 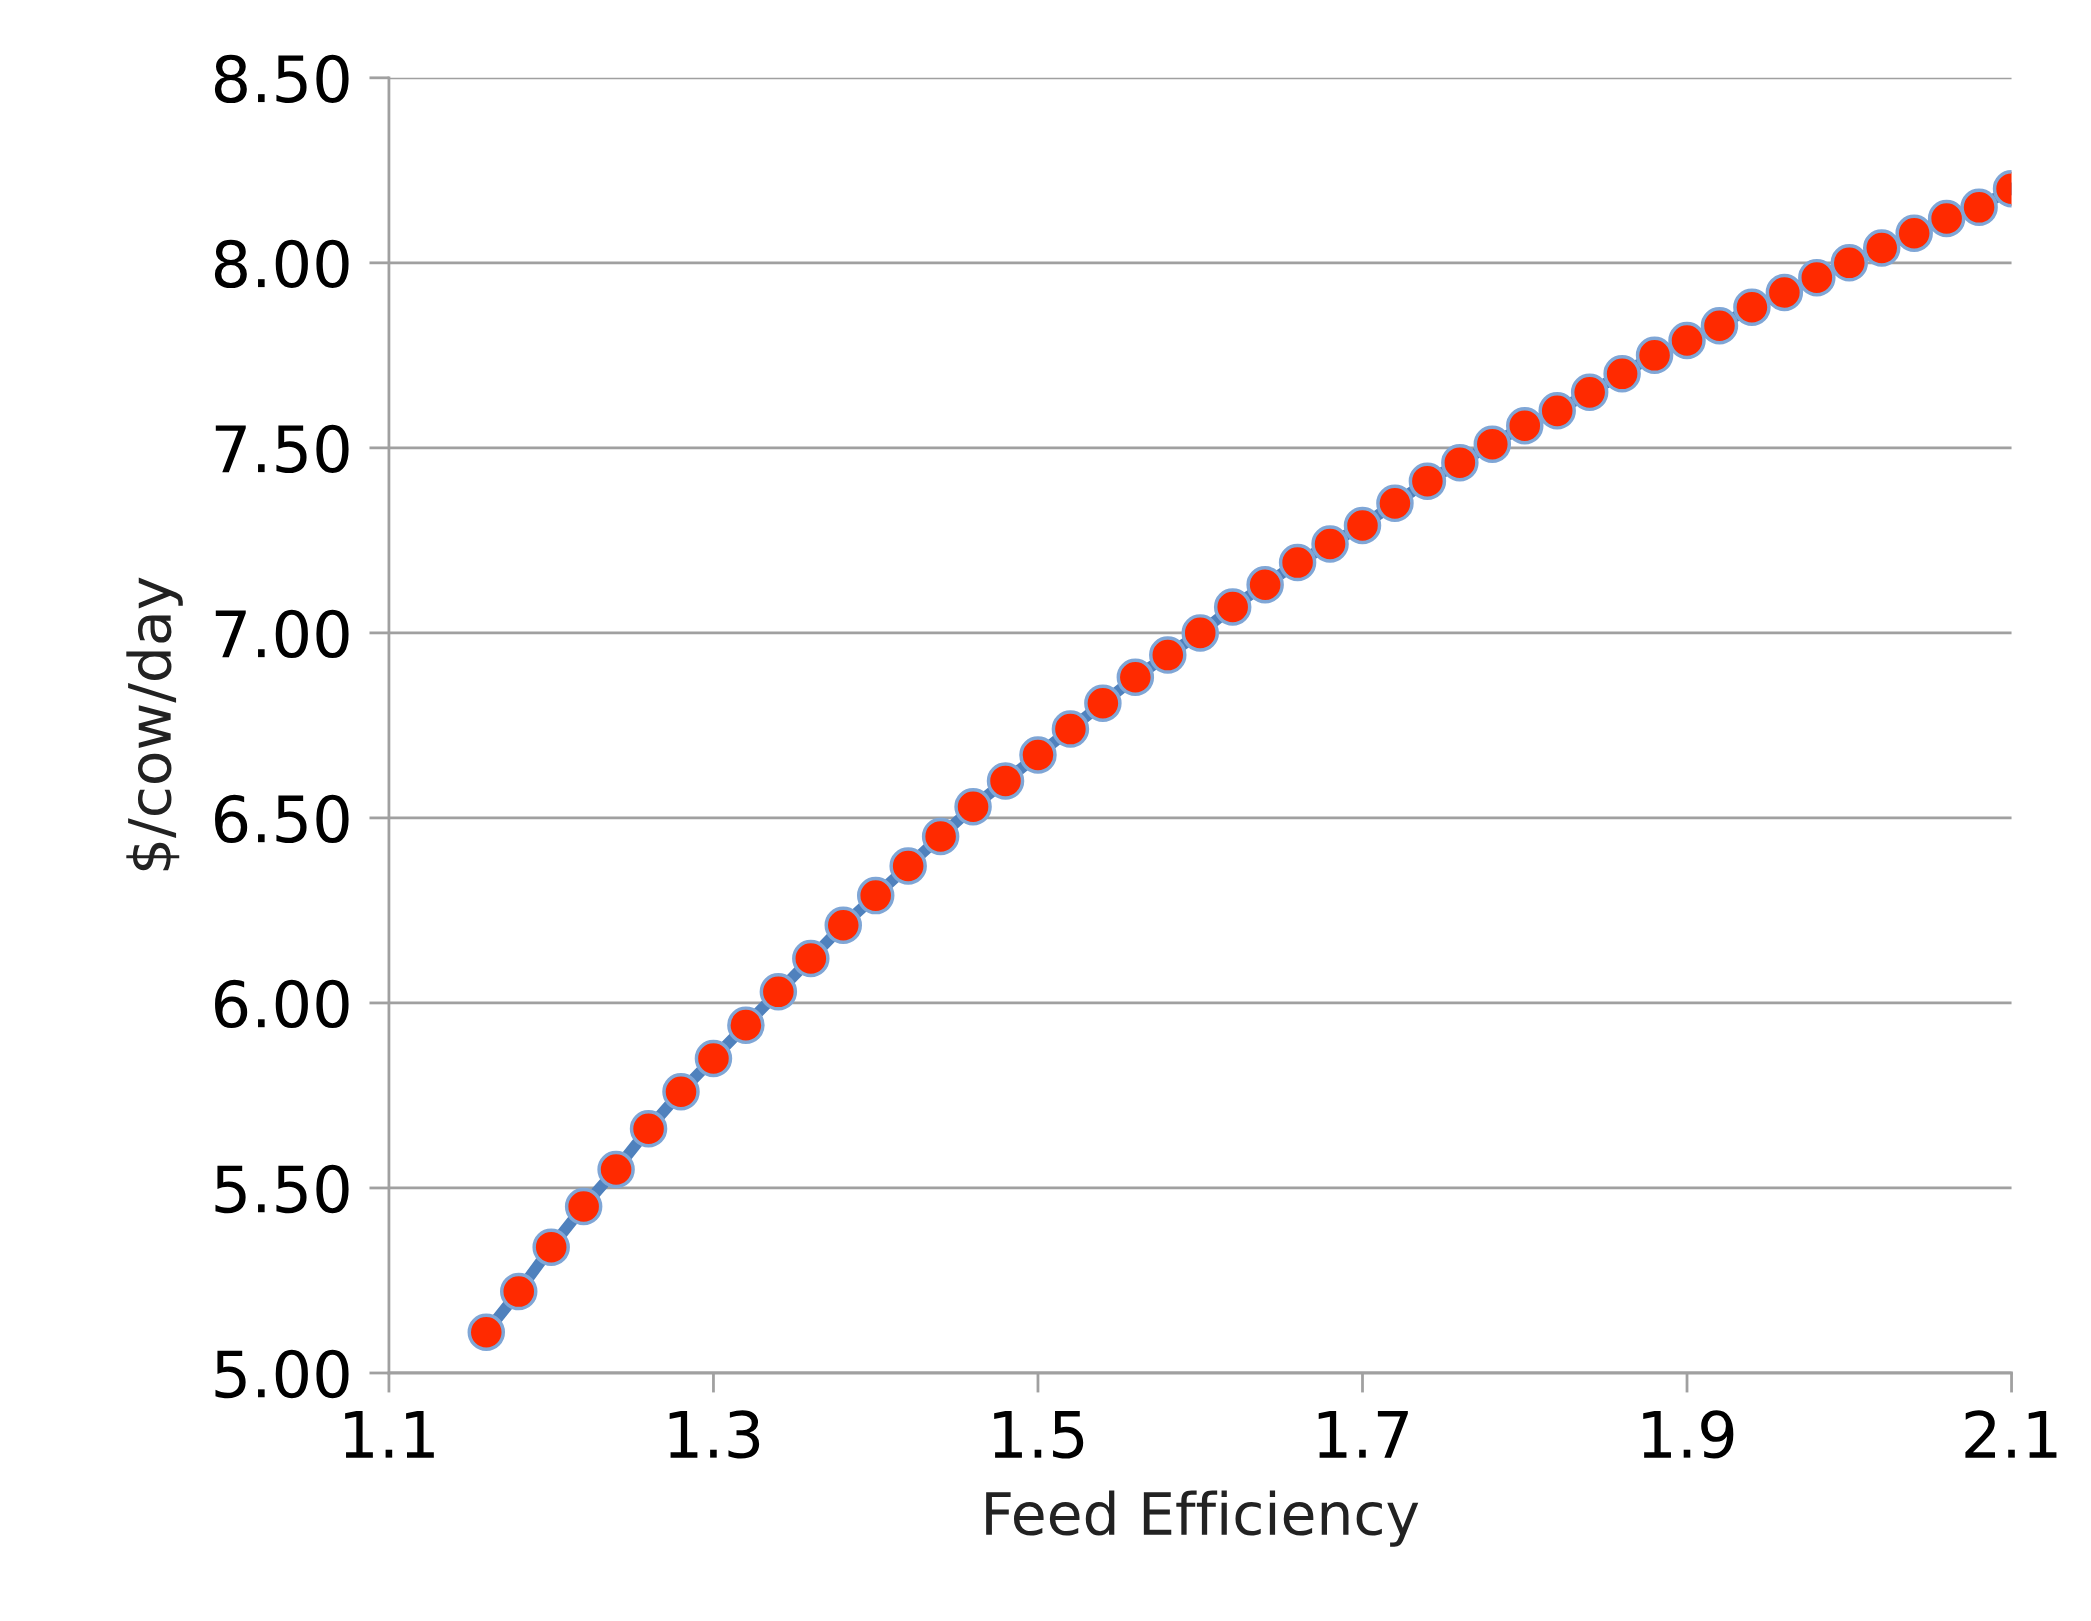 What do you see at coordinates (714, 1434) in the screenshot?
I see `x-tick-label: 1.3` at bounding box center [714, 1434].